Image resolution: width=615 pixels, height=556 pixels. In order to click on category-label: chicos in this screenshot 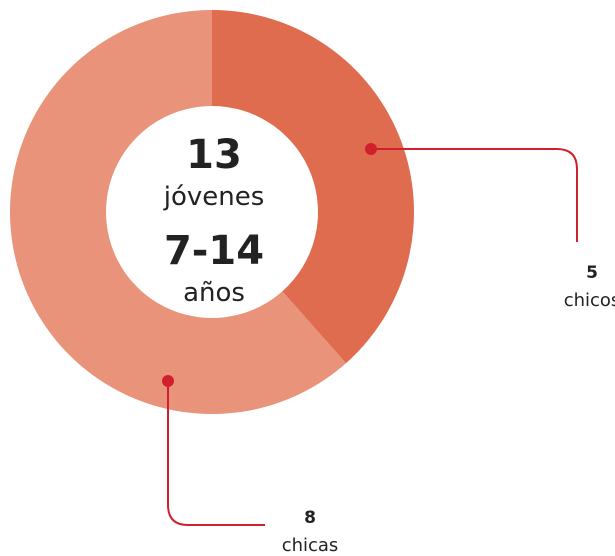, I will do `click(589, 300)`.